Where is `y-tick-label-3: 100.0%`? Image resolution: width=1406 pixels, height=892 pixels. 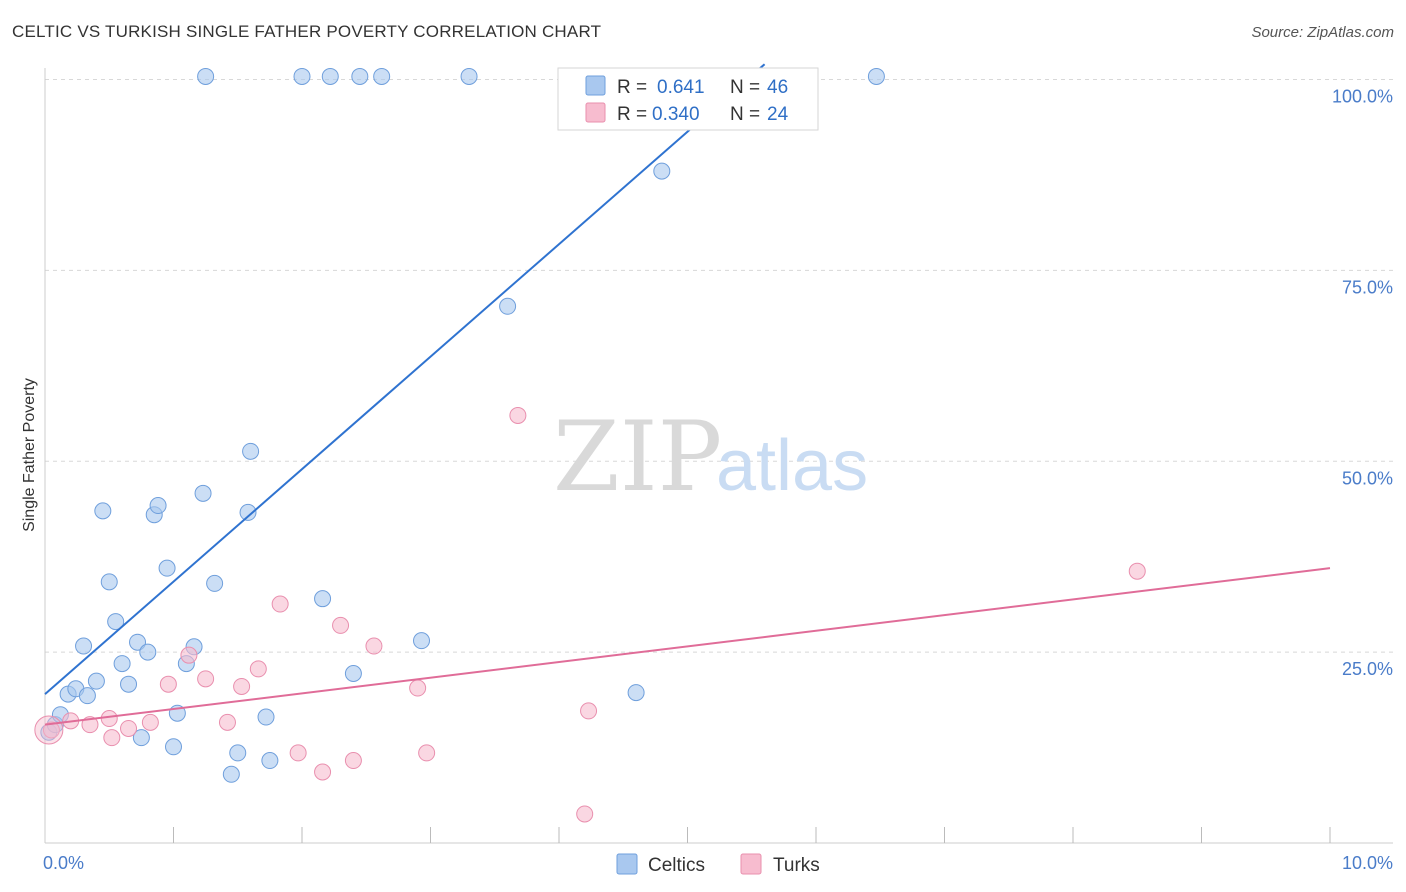 y-tick-label-3: 100.0% is located at coordinates (1362, 97).